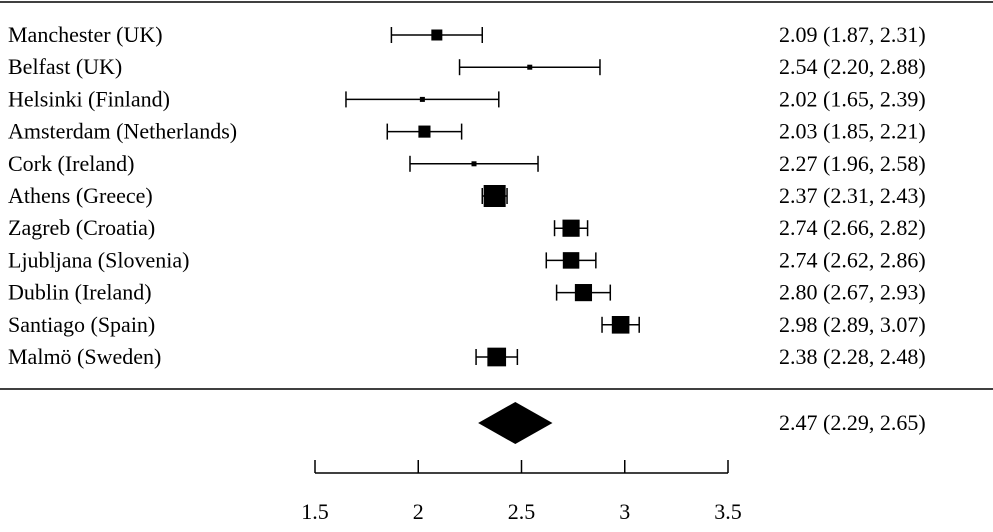  I want to click on study-row: Malmö (Sweden) 2.38 (2.28, 2.48), so click(467, 356).